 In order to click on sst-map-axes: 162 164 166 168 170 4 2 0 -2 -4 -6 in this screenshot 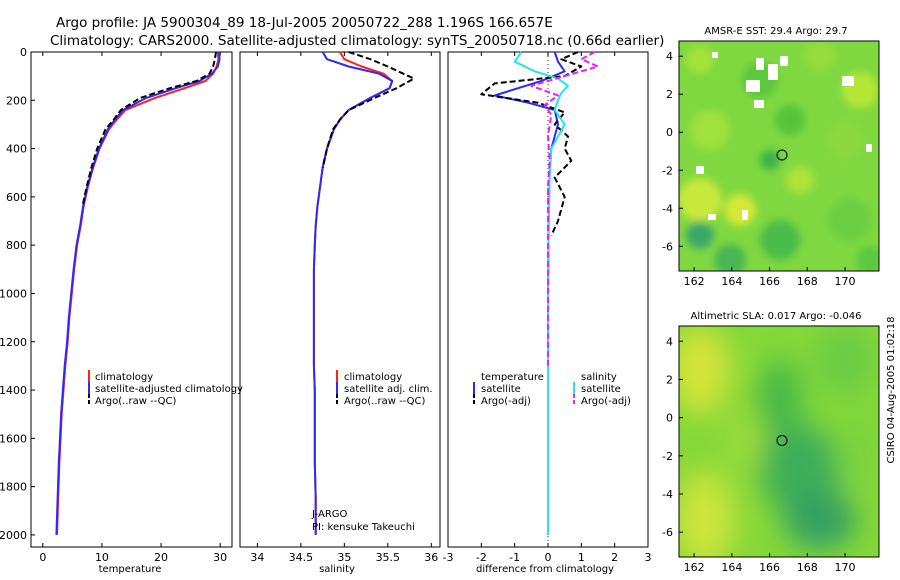, I will do `click(759, 169)`.